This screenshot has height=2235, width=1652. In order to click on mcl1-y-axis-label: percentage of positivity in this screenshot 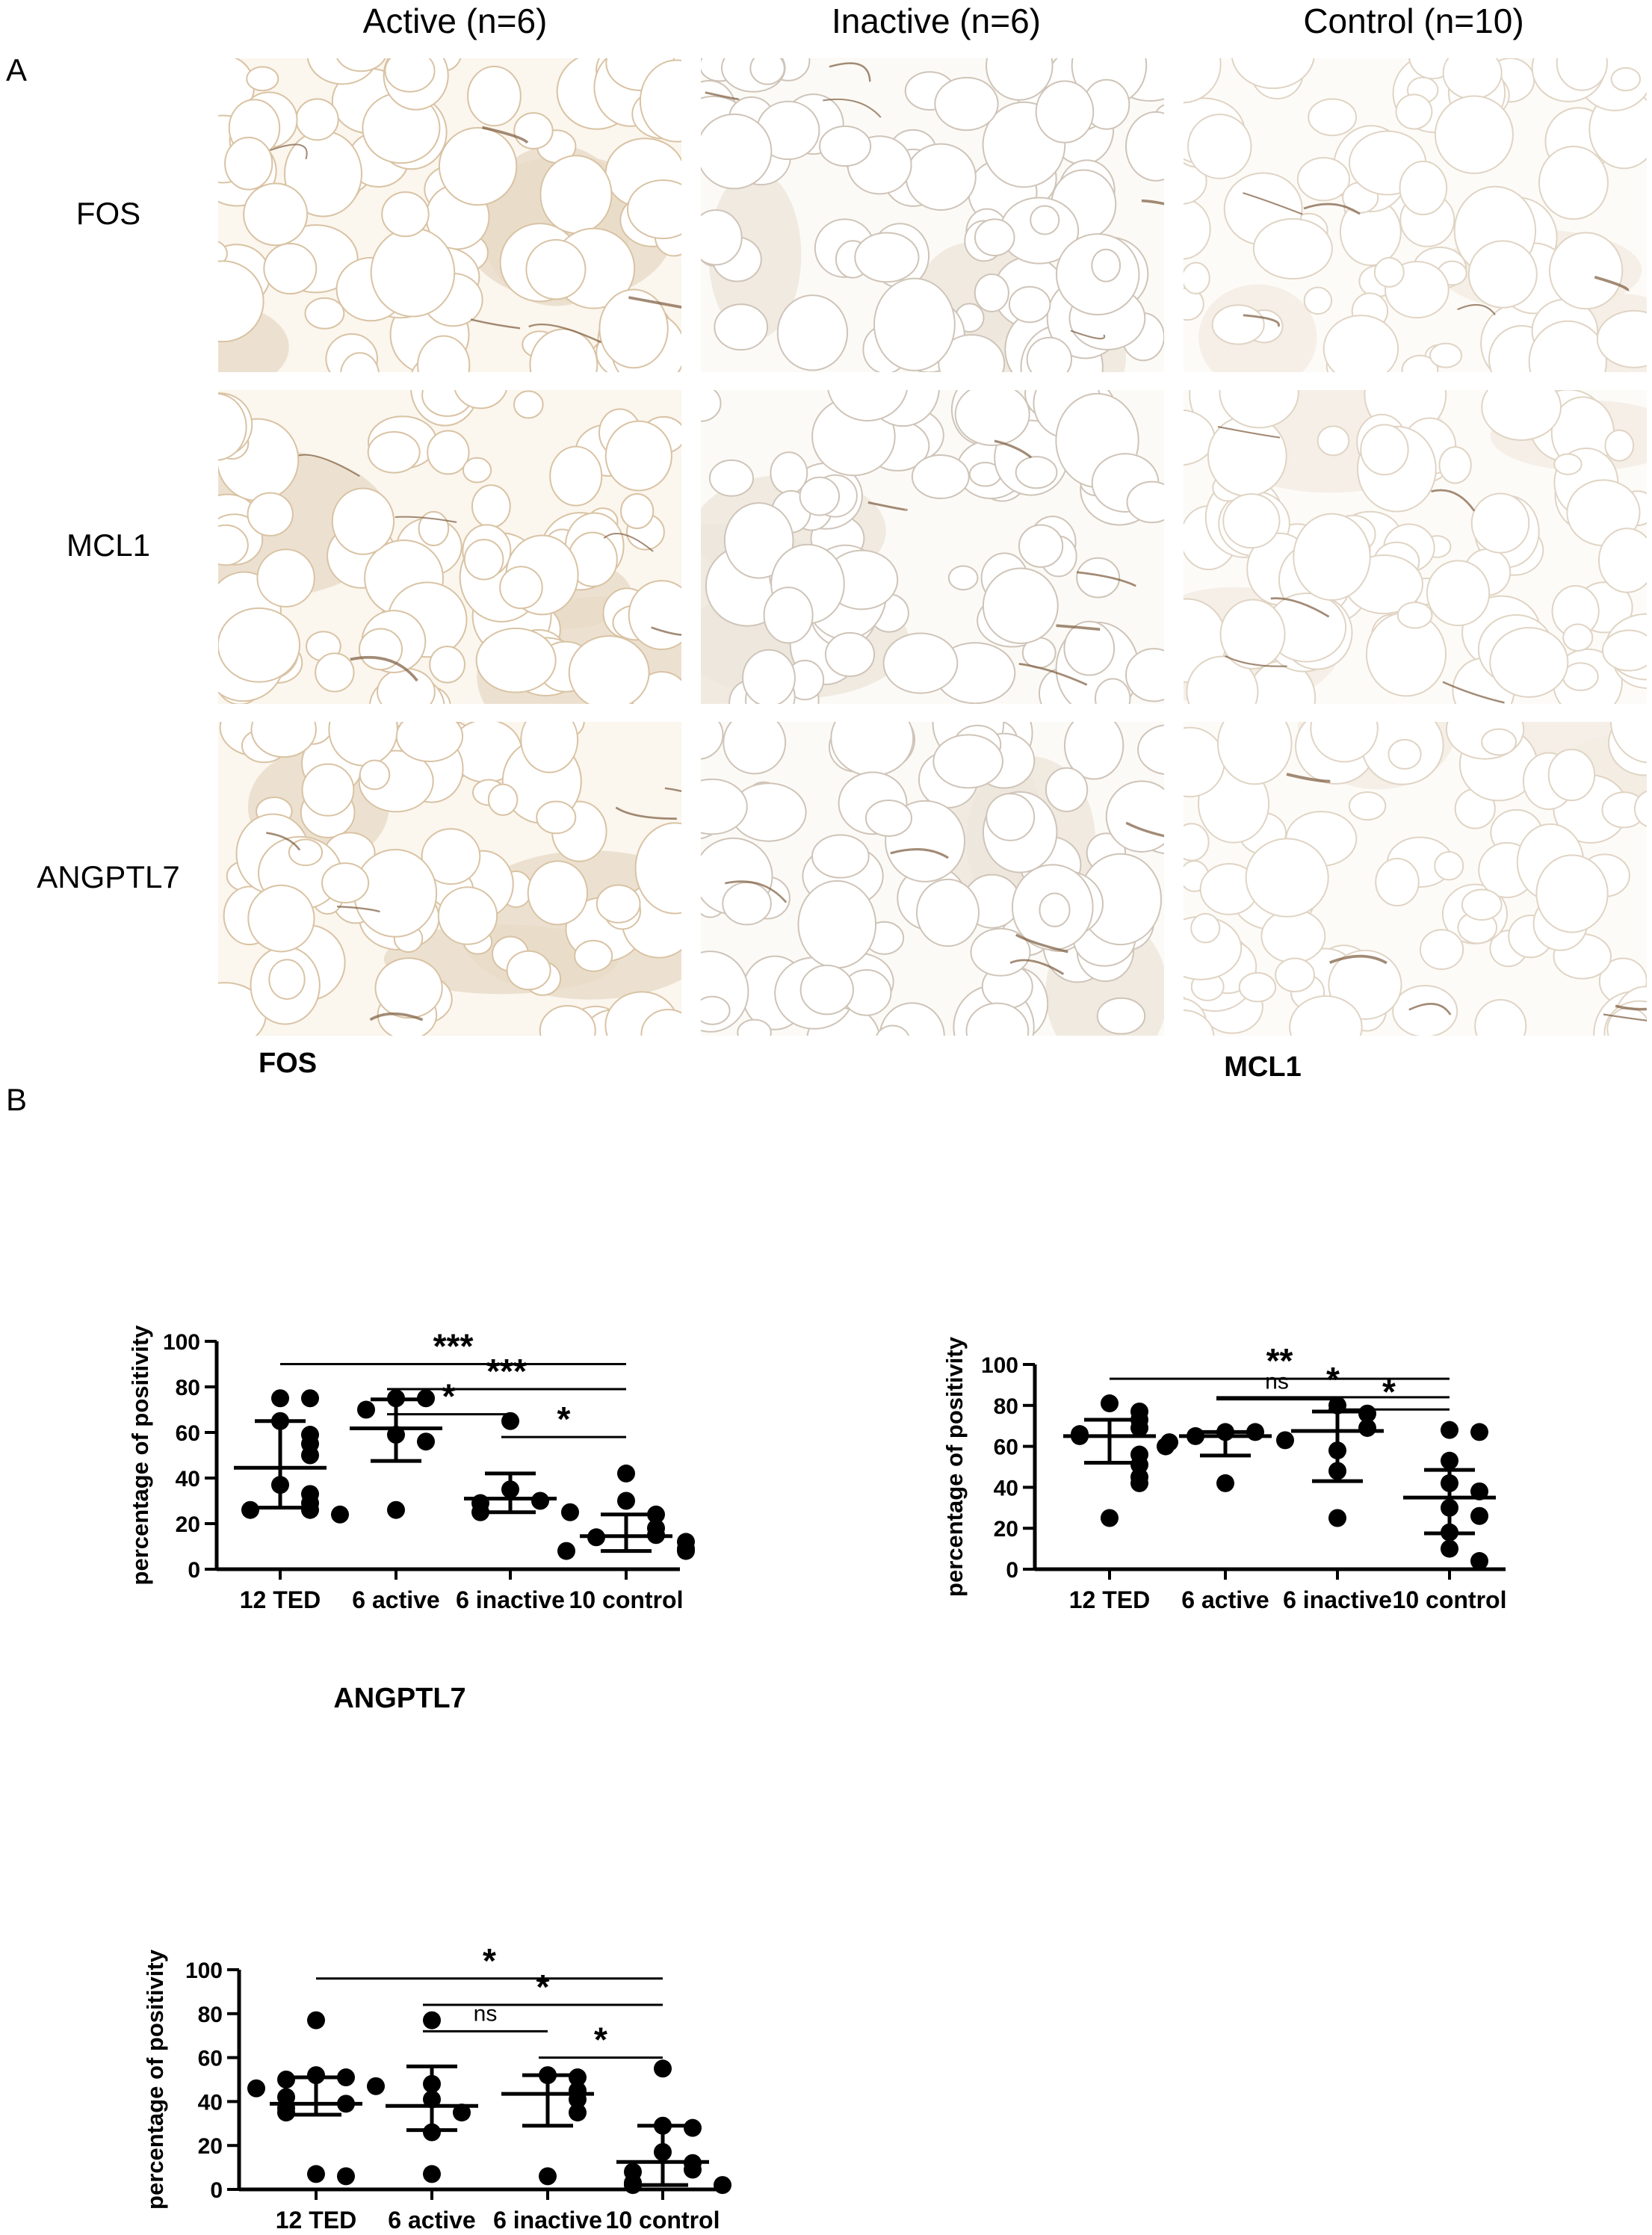, I will do `click(954, 1466)`.